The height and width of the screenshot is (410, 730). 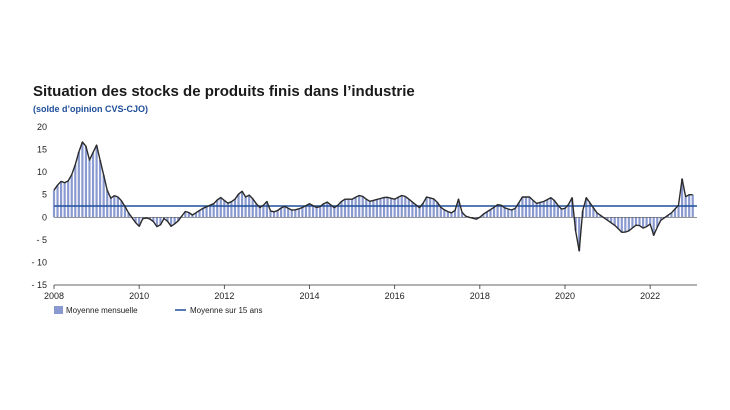 What do you see at coordinates (650, 296) in the screenshot?
I see `x-tick-label: 2022` at bounding box center [650, 296].